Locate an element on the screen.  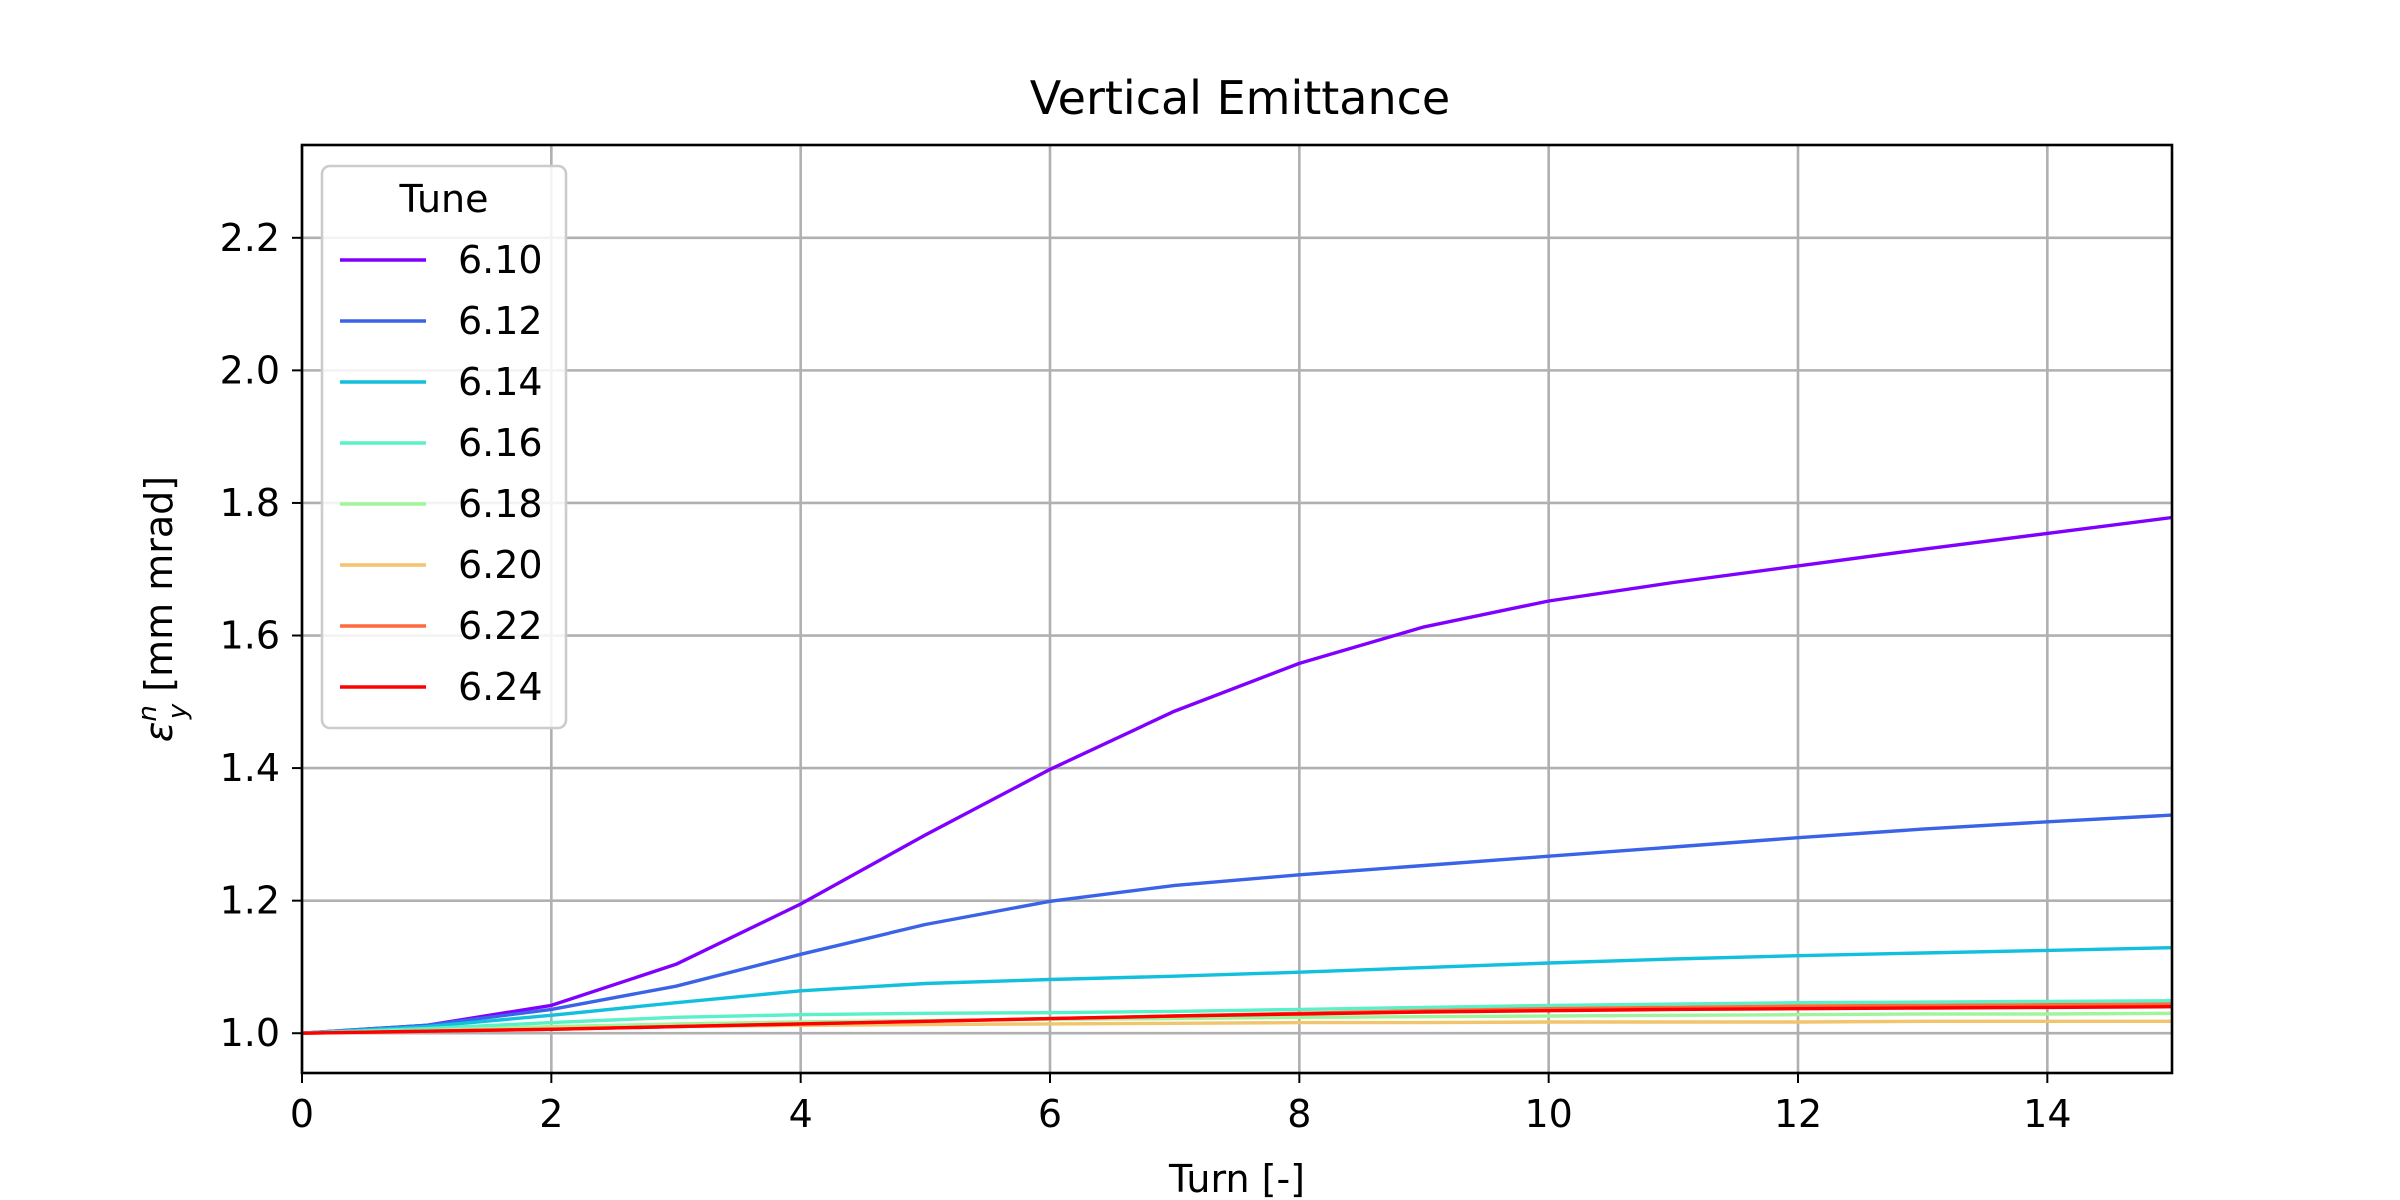
legend-label-6.24: 6.24 is located at coordinates (500, 687).